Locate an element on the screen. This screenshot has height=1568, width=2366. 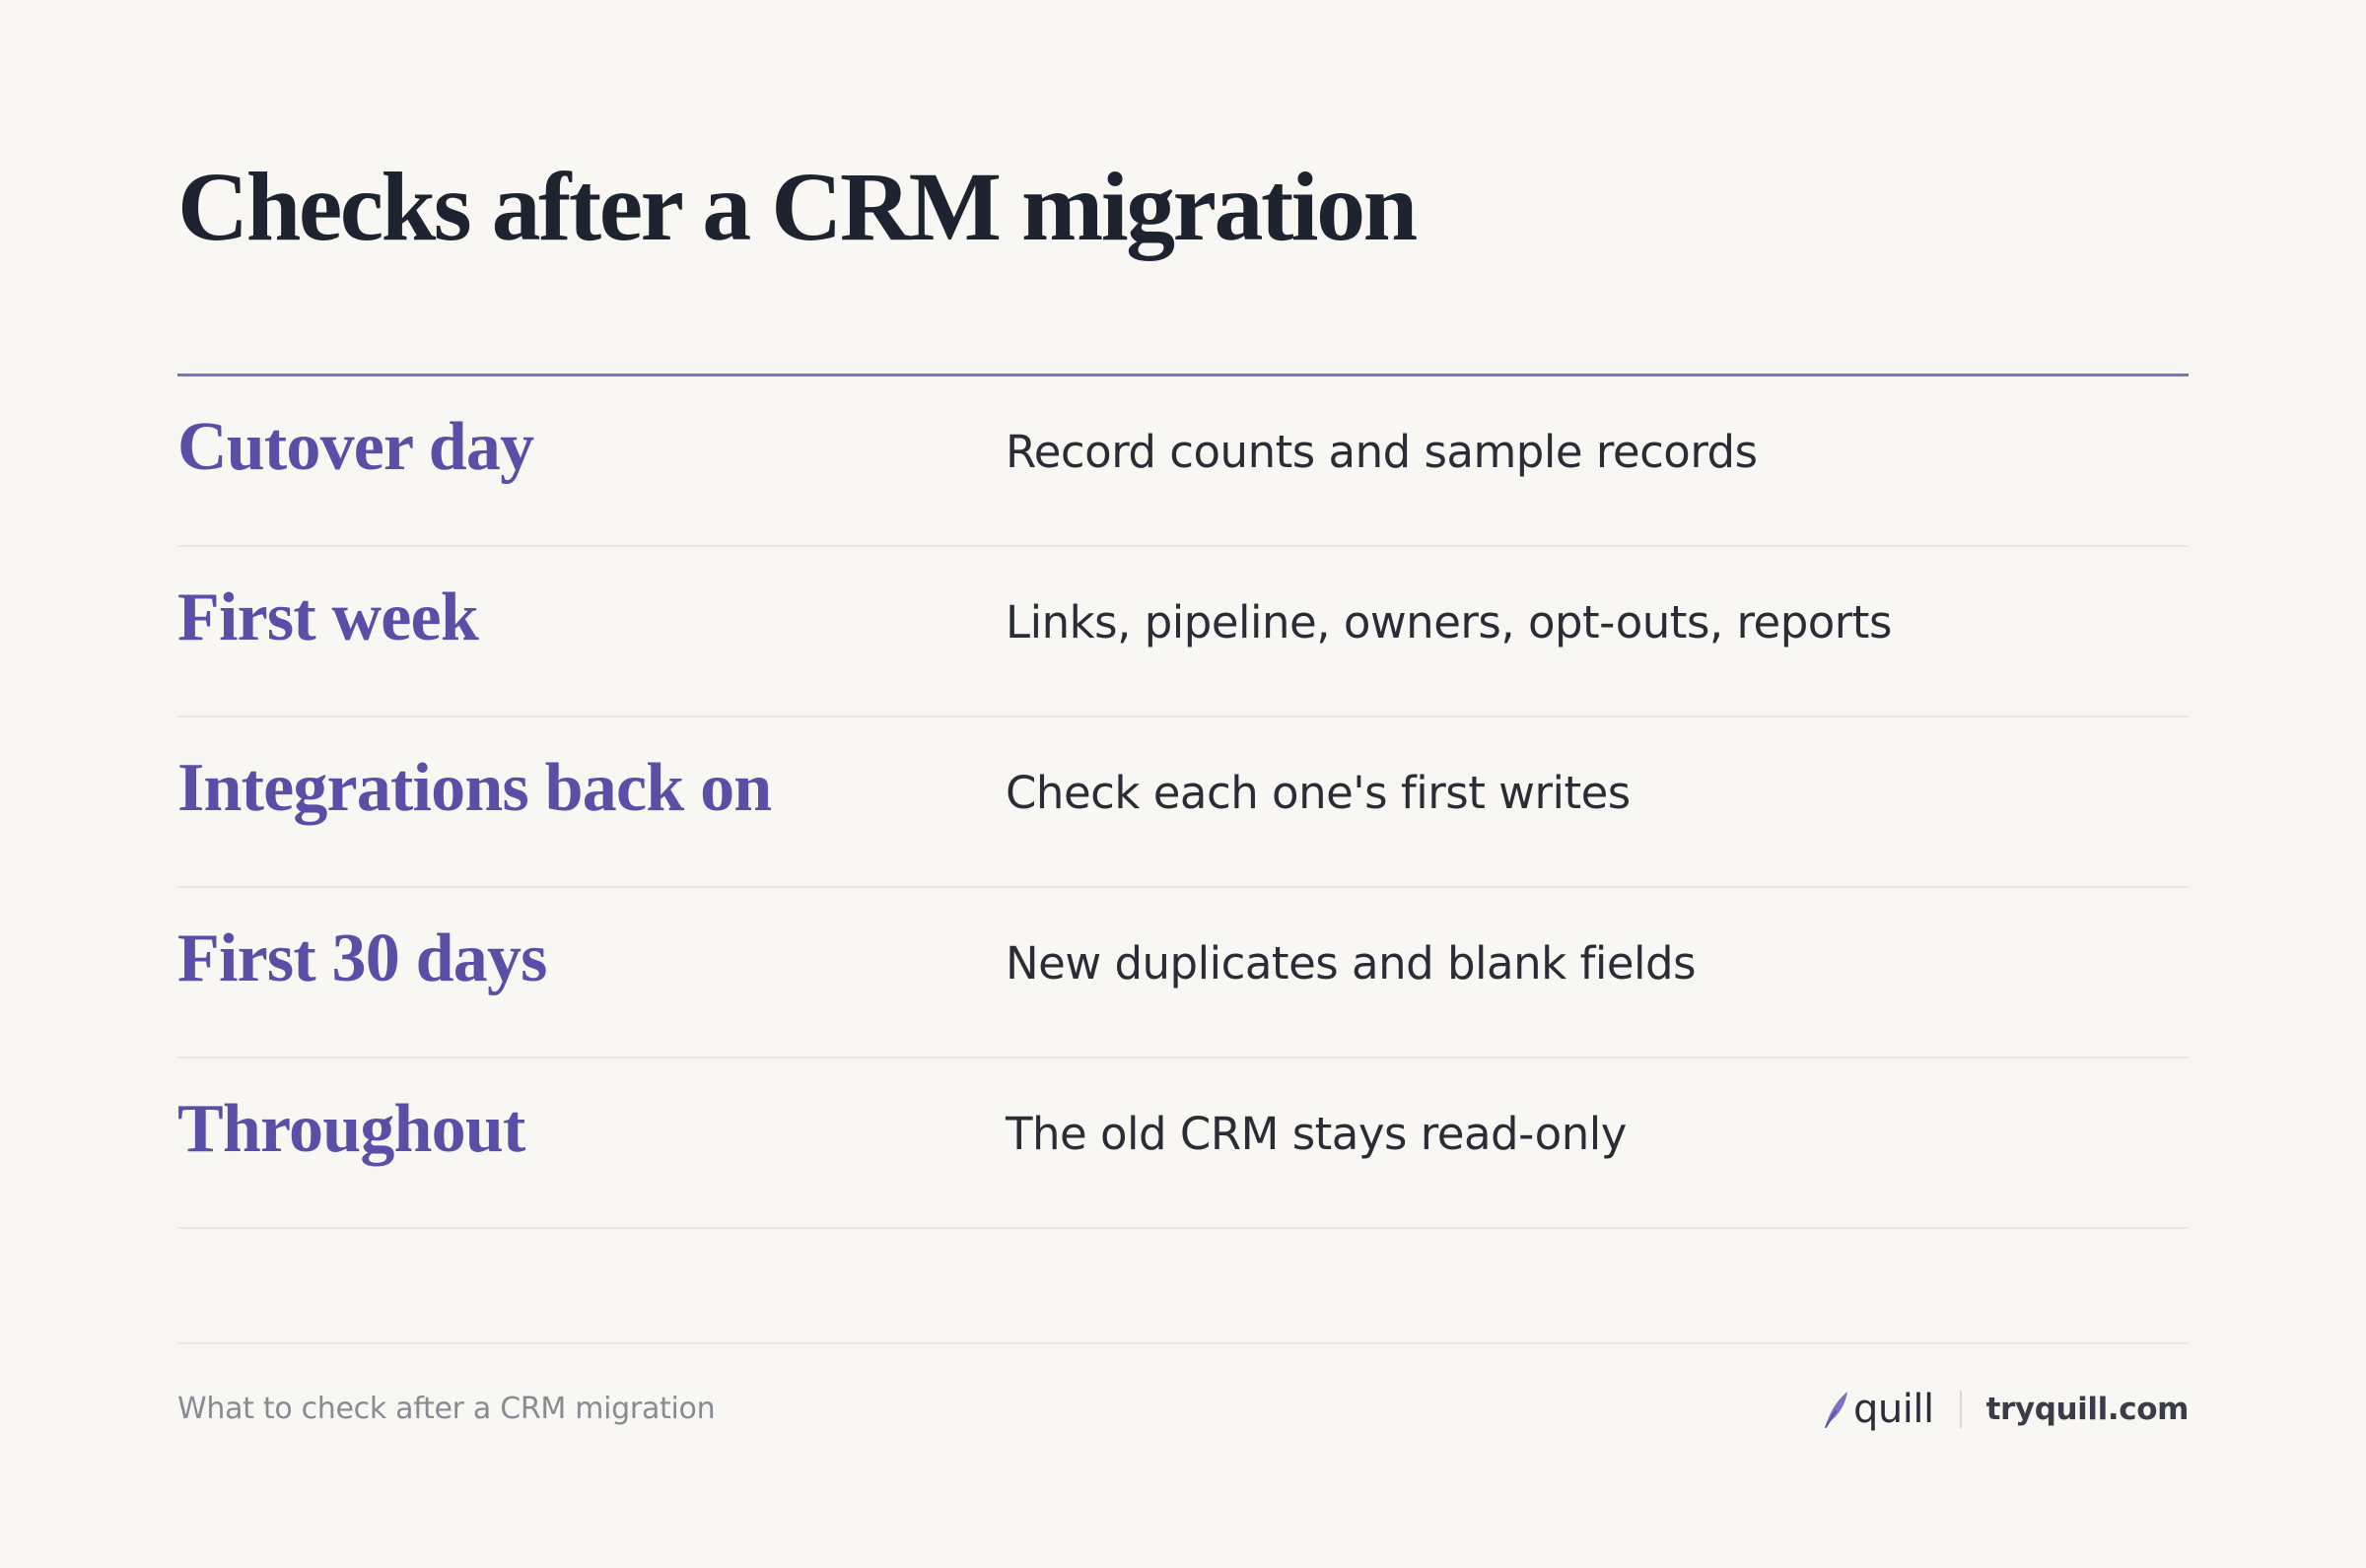
check-timing-label: Throughout is located at coordinates (351, 1129).